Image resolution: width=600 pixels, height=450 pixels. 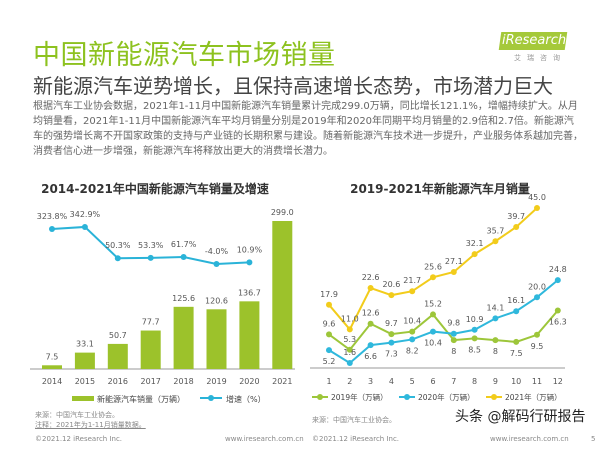 I want to click on data-label: 7.5, so click(x=516, y=353).